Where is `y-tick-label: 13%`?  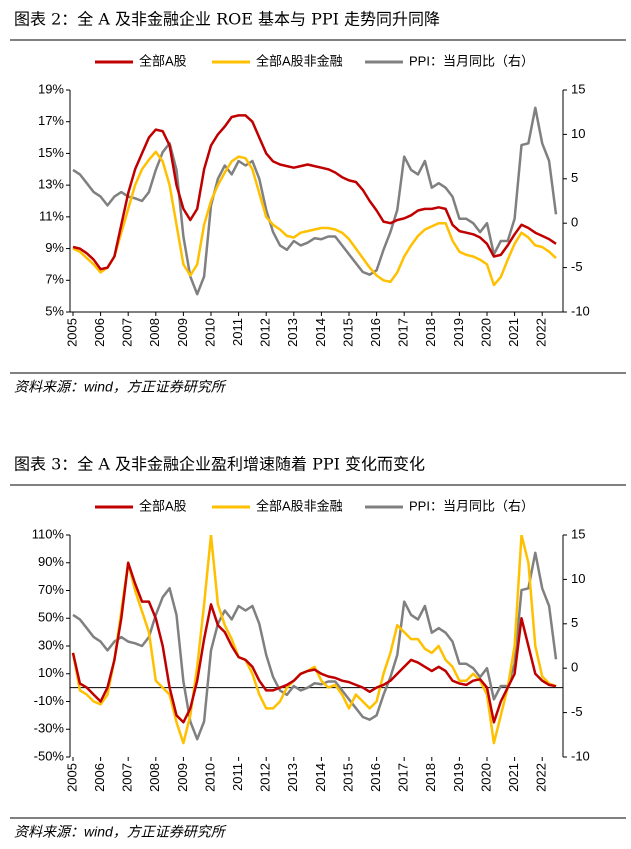
y-tick-label: 13% is located at coordinates (51, 184).